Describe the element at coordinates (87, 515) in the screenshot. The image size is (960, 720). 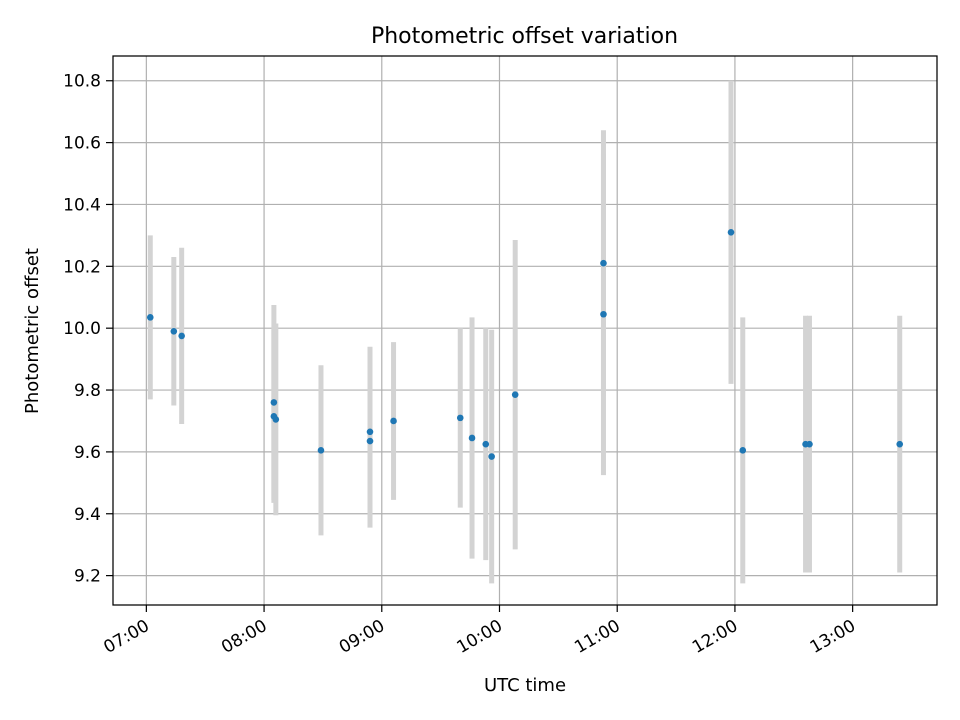
I see `y-tick-label: 9.4` at that location.